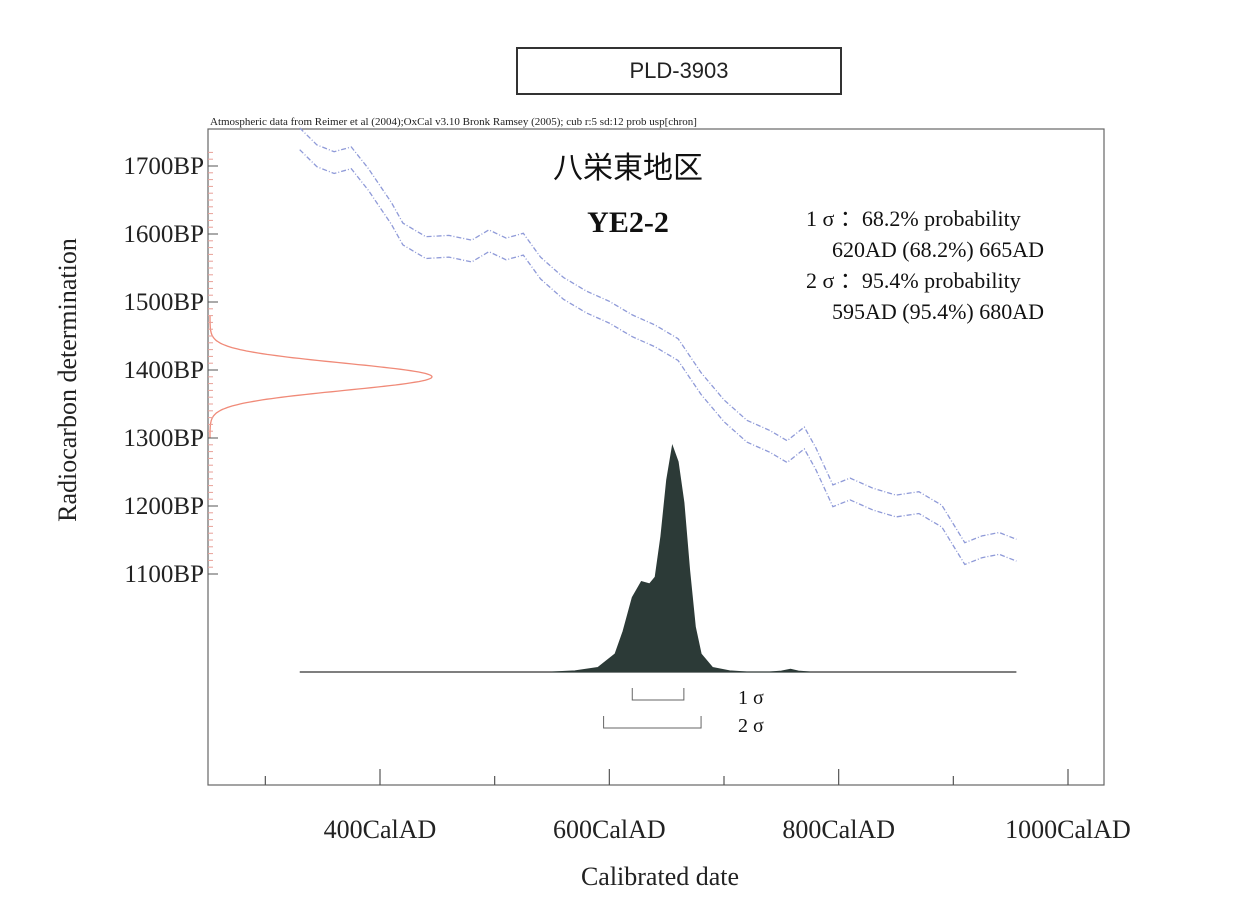 This screenshot has width=1236, height=924. Describe the element at coordinates (163, 370) in the screenshot. I see `y-tick-label: 1400BP` at that location.